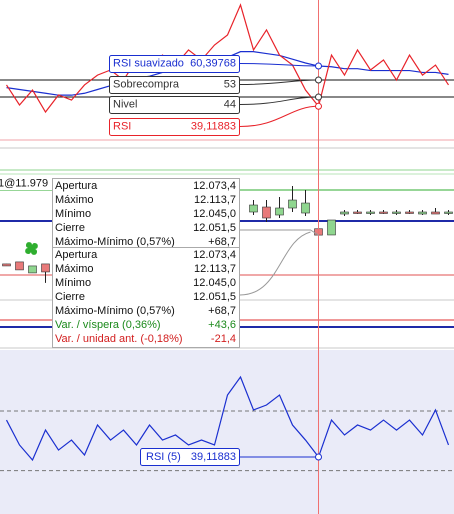 The image size is (454, 514). What do you see at coordinates (148, 63) in the screenshot?
I see `legend-name: RSI suavizado` at bounding box center [148, 63].